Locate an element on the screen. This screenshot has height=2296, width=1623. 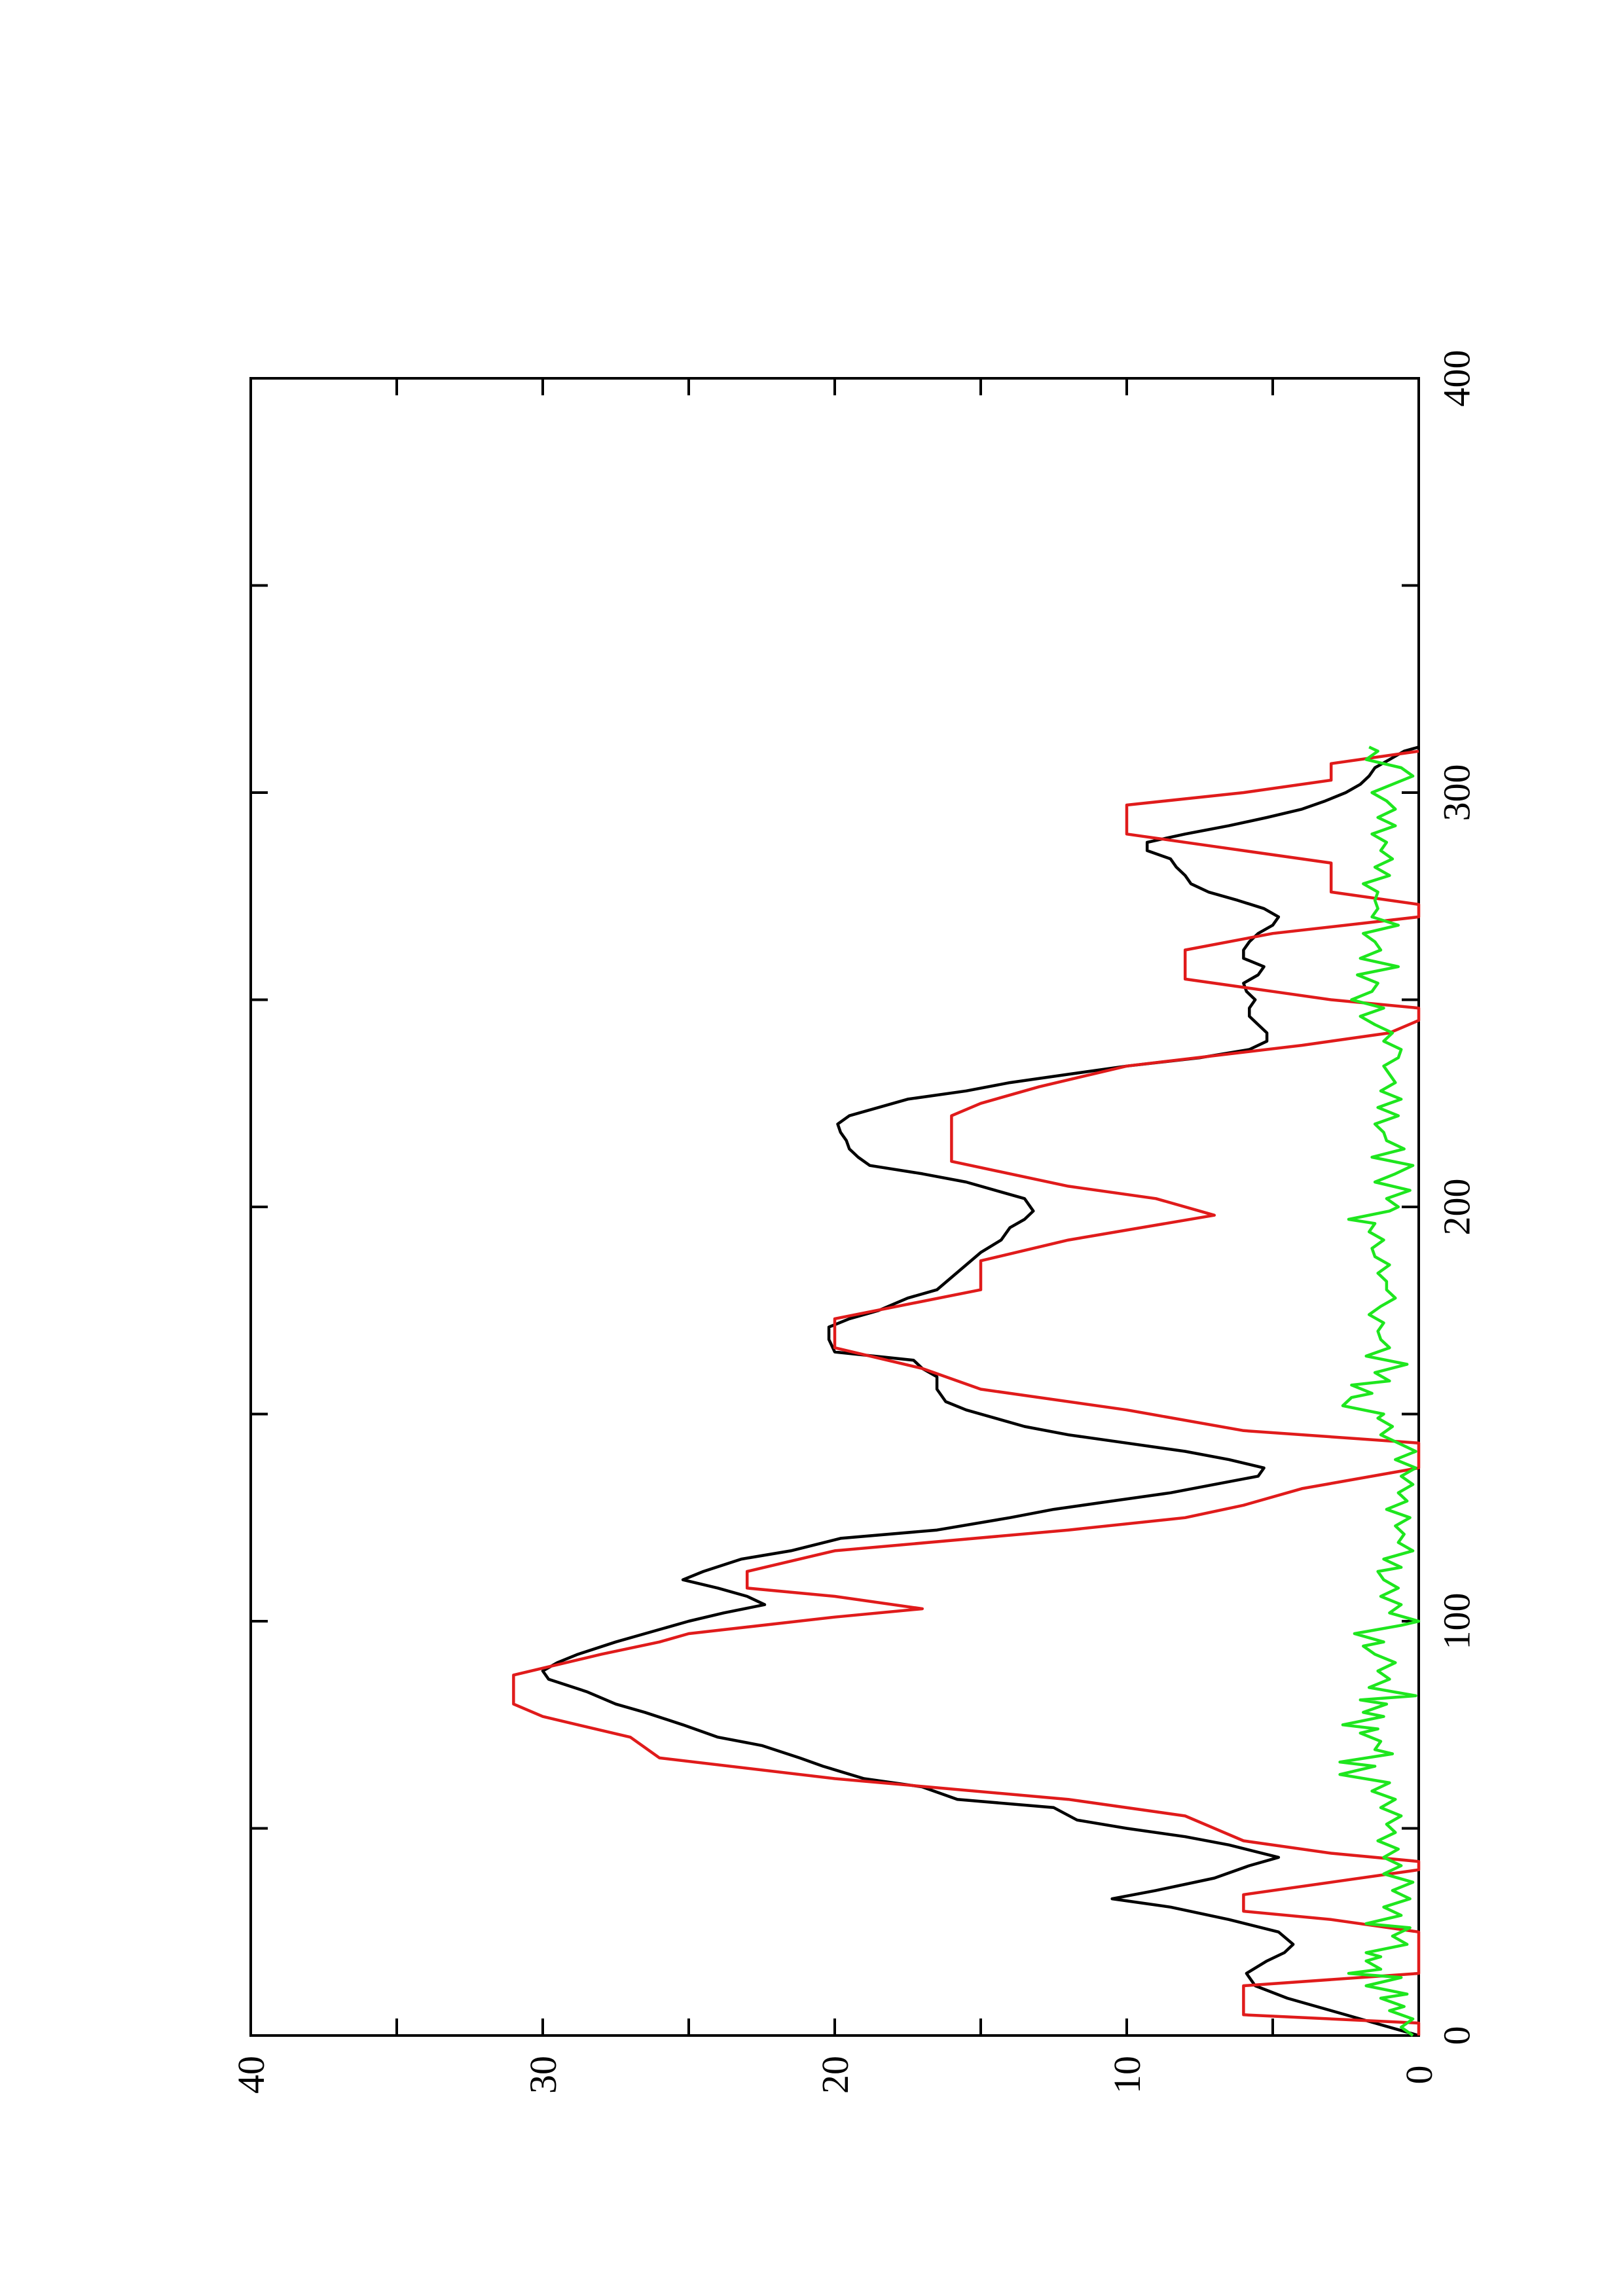
x-tick-label: 300 is located at coordinates (1457, 792).